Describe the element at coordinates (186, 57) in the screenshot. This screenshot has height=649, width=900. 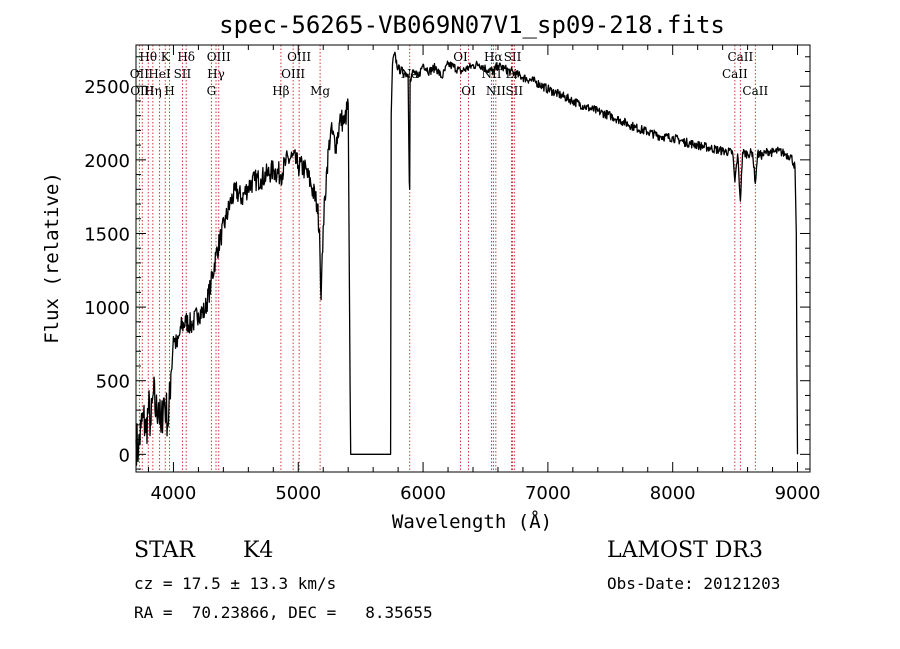
I see `spectral-line-label: Hδ` at that location.